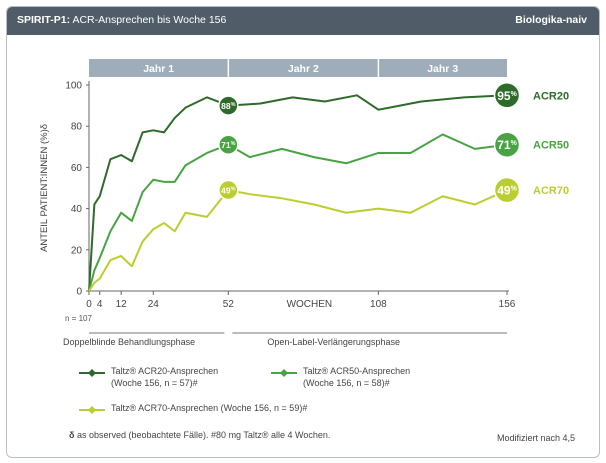  What do you see at coordinates (72, 435) in the screenshot?
I see `footnote-delta-symbol: δ` at bounding box center [72, 435].